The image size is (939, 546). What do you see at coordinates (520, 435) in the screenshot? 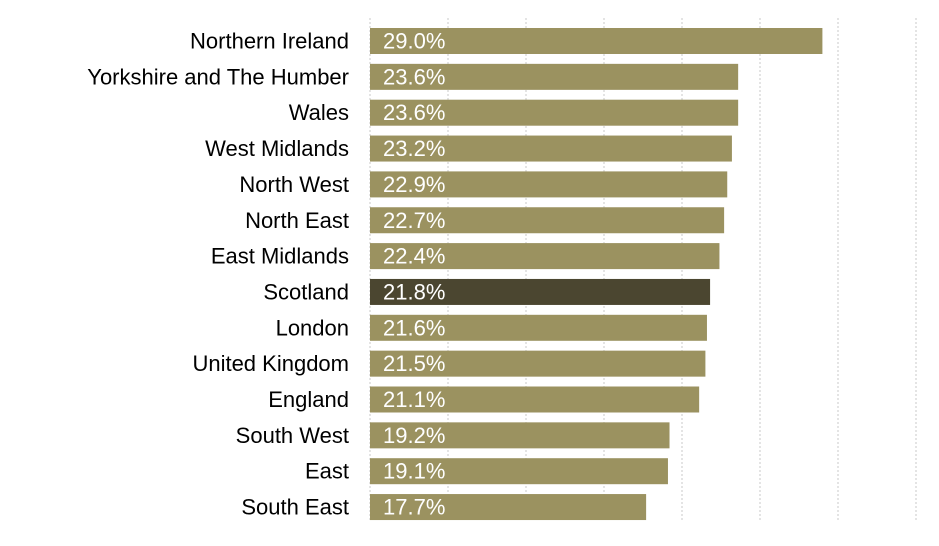
I see `bar-south-west` at bounding box center [520, 435].